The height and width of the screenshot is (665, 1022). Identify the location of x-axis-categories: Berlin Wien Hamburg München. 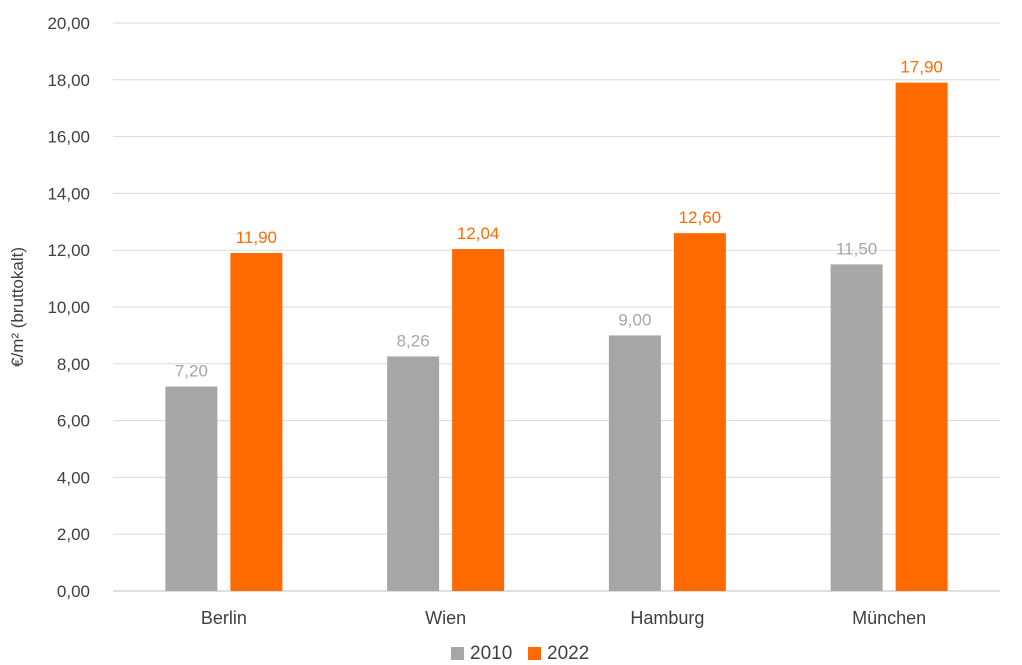
(563, 618).